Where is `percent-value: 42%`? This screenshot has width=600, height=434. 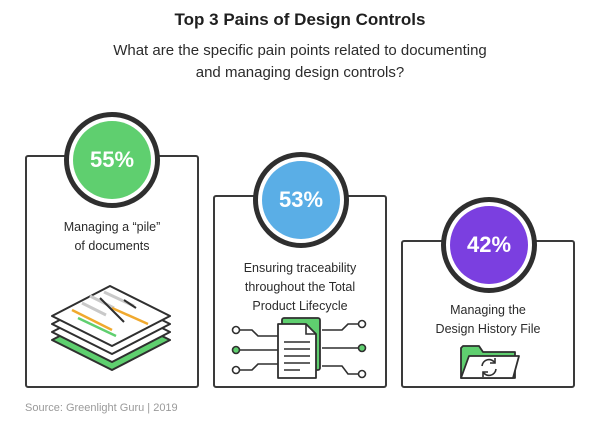
percent-value: 42% is located at coordinates (489, 245).